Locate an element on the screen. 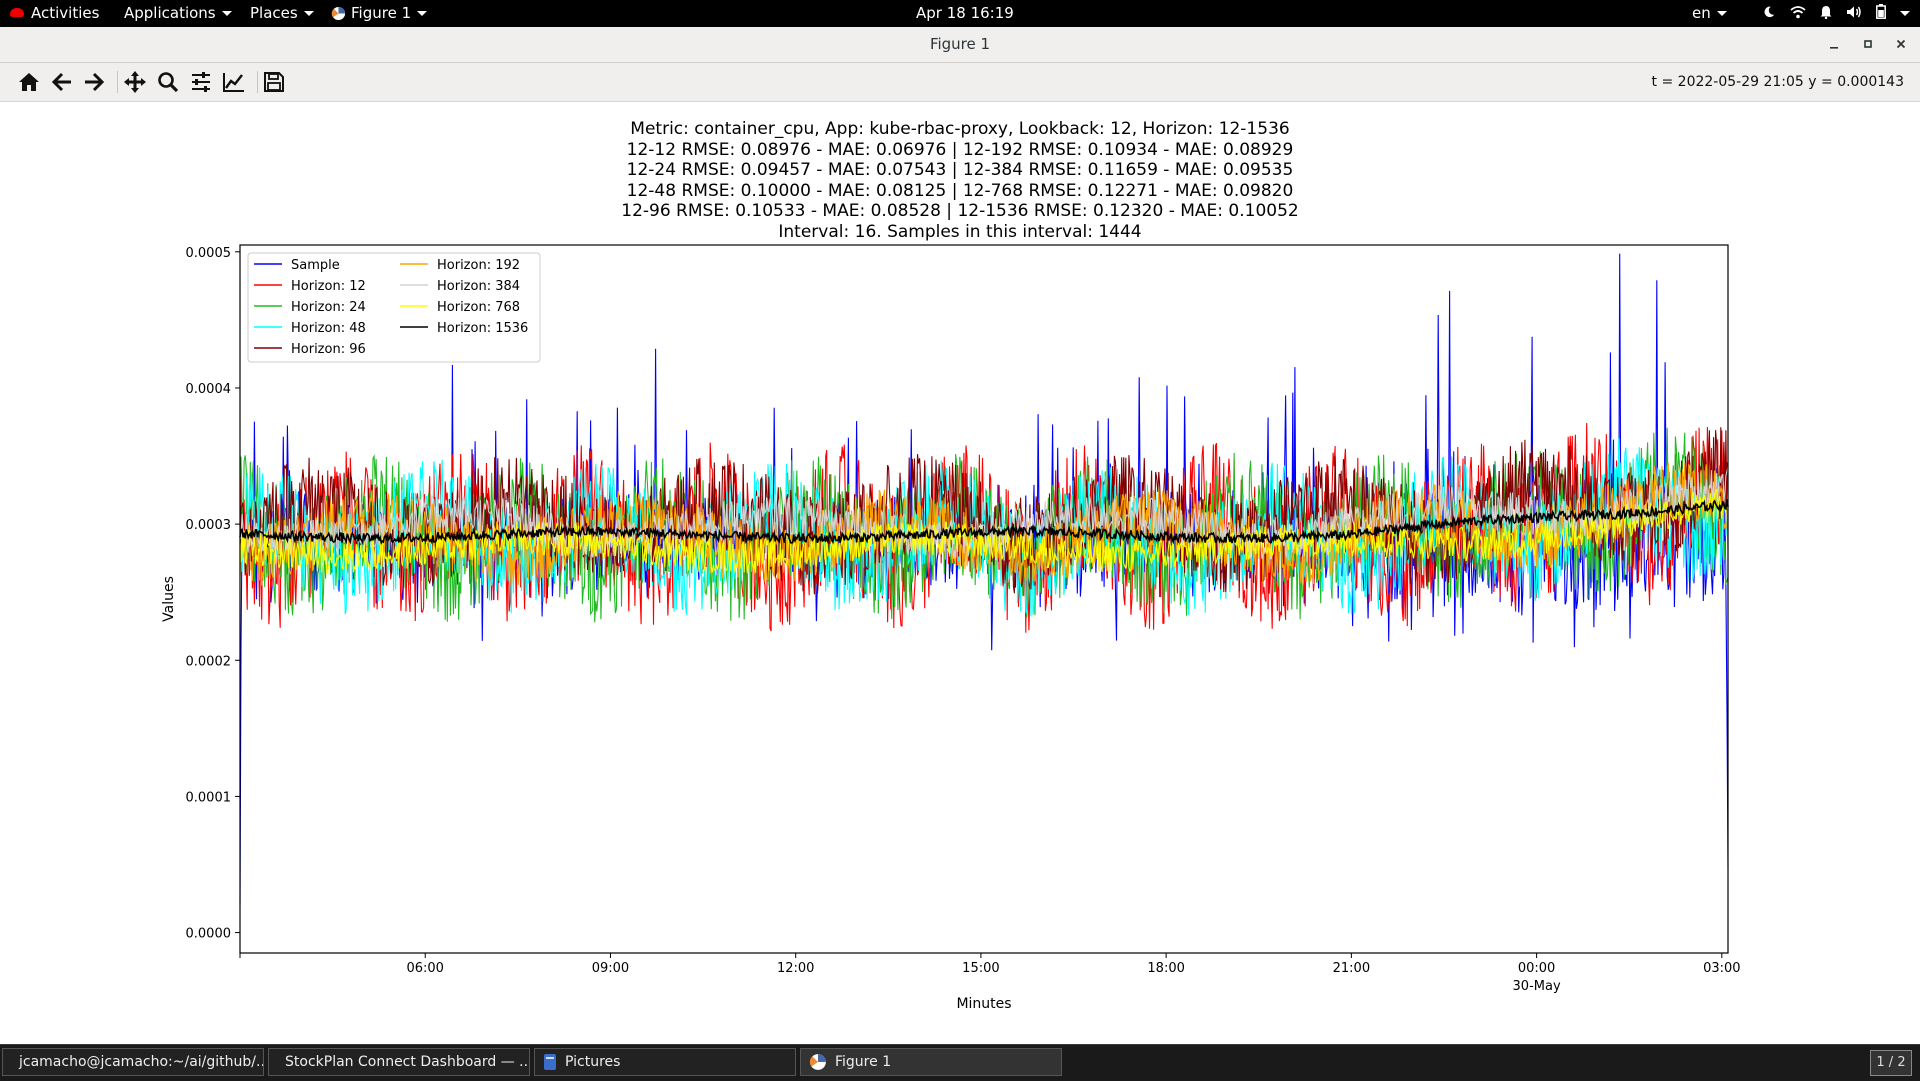 Image resolution: width=1920 pixels, height=1081 pixels. edit-axis-button is located at coordinates (234, 82).